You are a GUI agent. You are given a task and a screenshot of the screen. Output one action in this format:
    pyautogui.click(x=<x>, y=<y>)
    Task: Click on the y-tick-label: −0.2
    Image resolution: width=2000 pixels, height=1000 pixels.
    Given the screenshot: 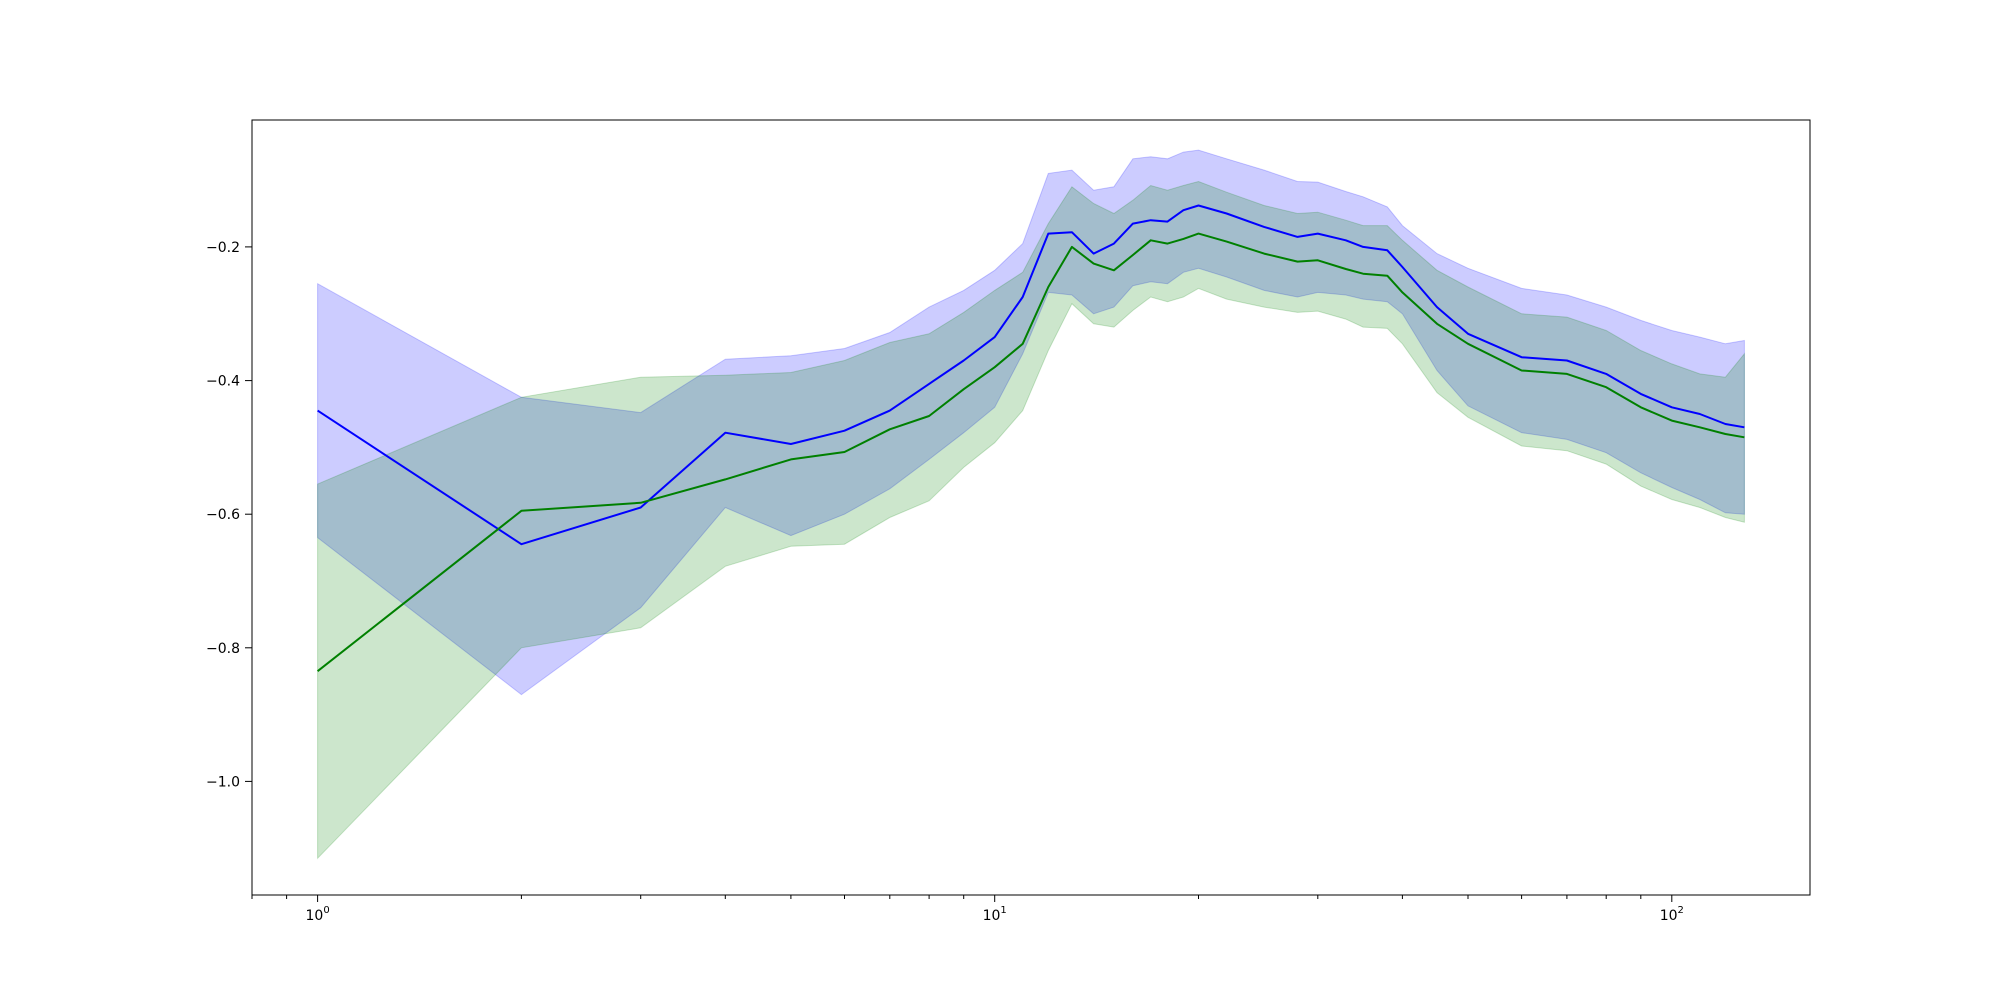 What is the action you would take?
    pyautogui.click(x=223, y=248)
    